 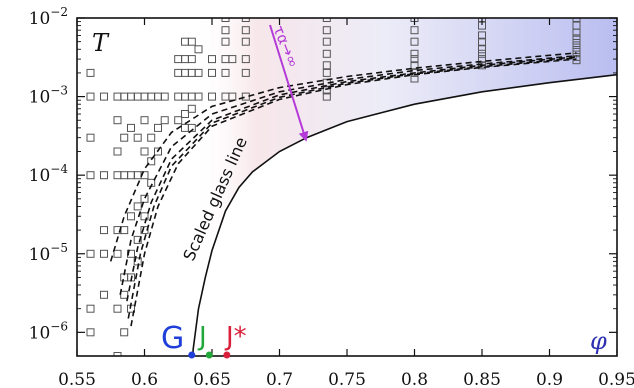 I want to click on x-tick-label: 0.7, so click(x=279, y=379).